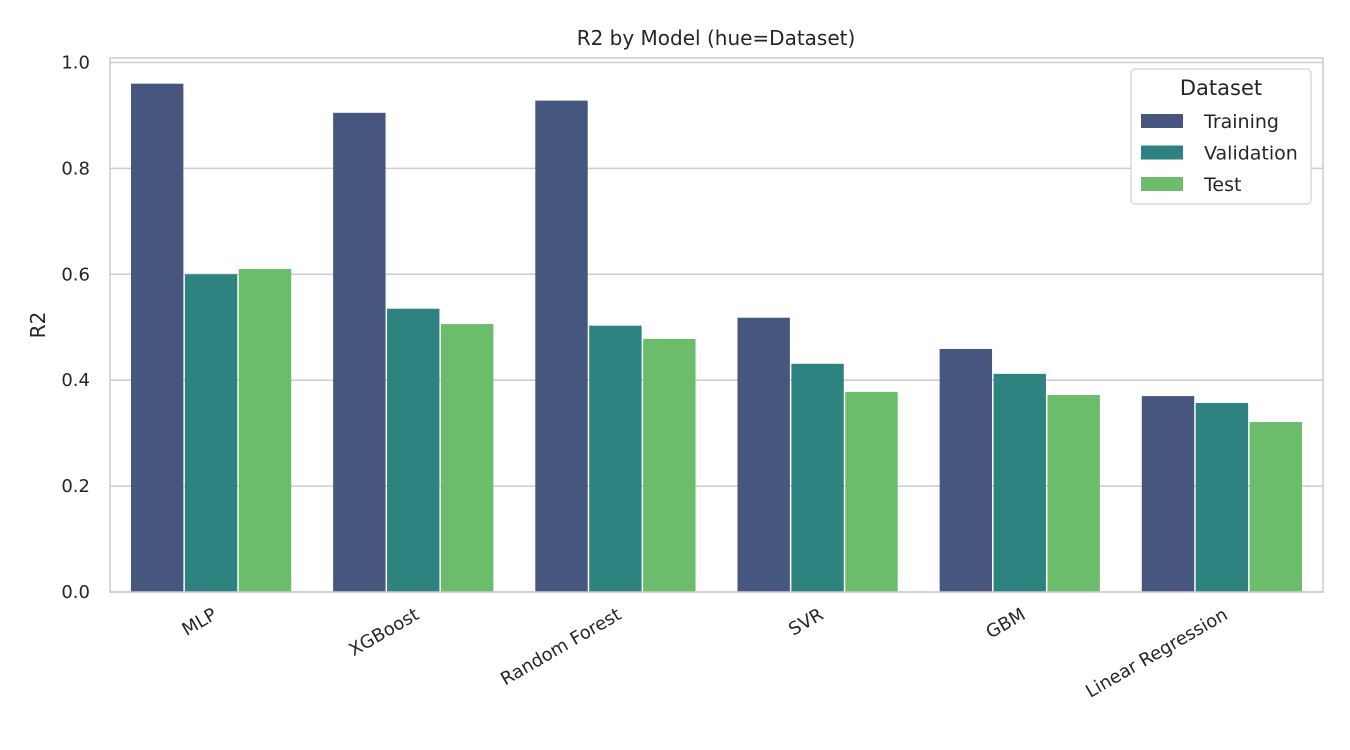 Image resolution: width=1350 pixels, height=750 pixels. Describe the element at coordinates (75, 592) in the screenshot. I see `y-tick-label: 0.0` at that location.